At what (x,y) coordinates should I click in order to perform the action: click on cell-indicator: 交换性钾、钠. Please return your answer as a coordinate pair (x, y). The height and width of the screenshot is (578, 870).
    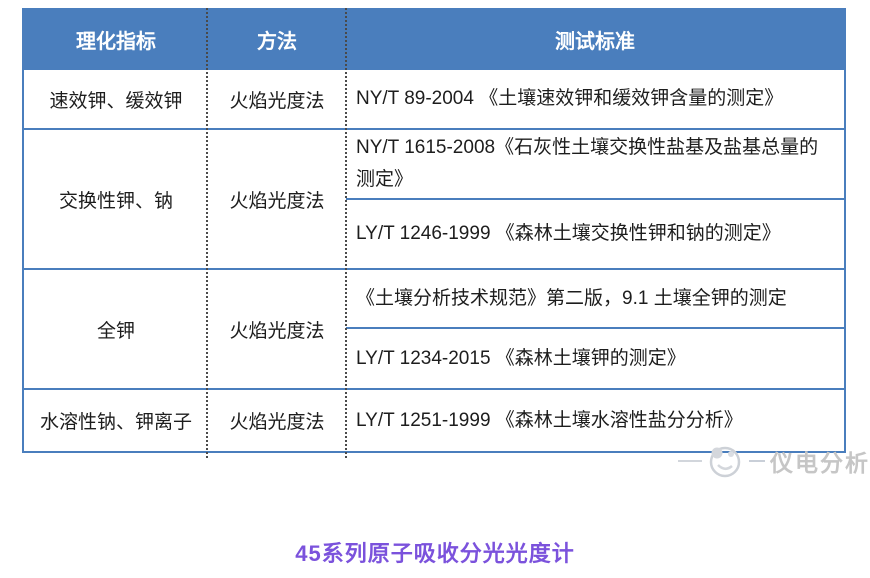
    Looking at the image, I should click on (115, 198).